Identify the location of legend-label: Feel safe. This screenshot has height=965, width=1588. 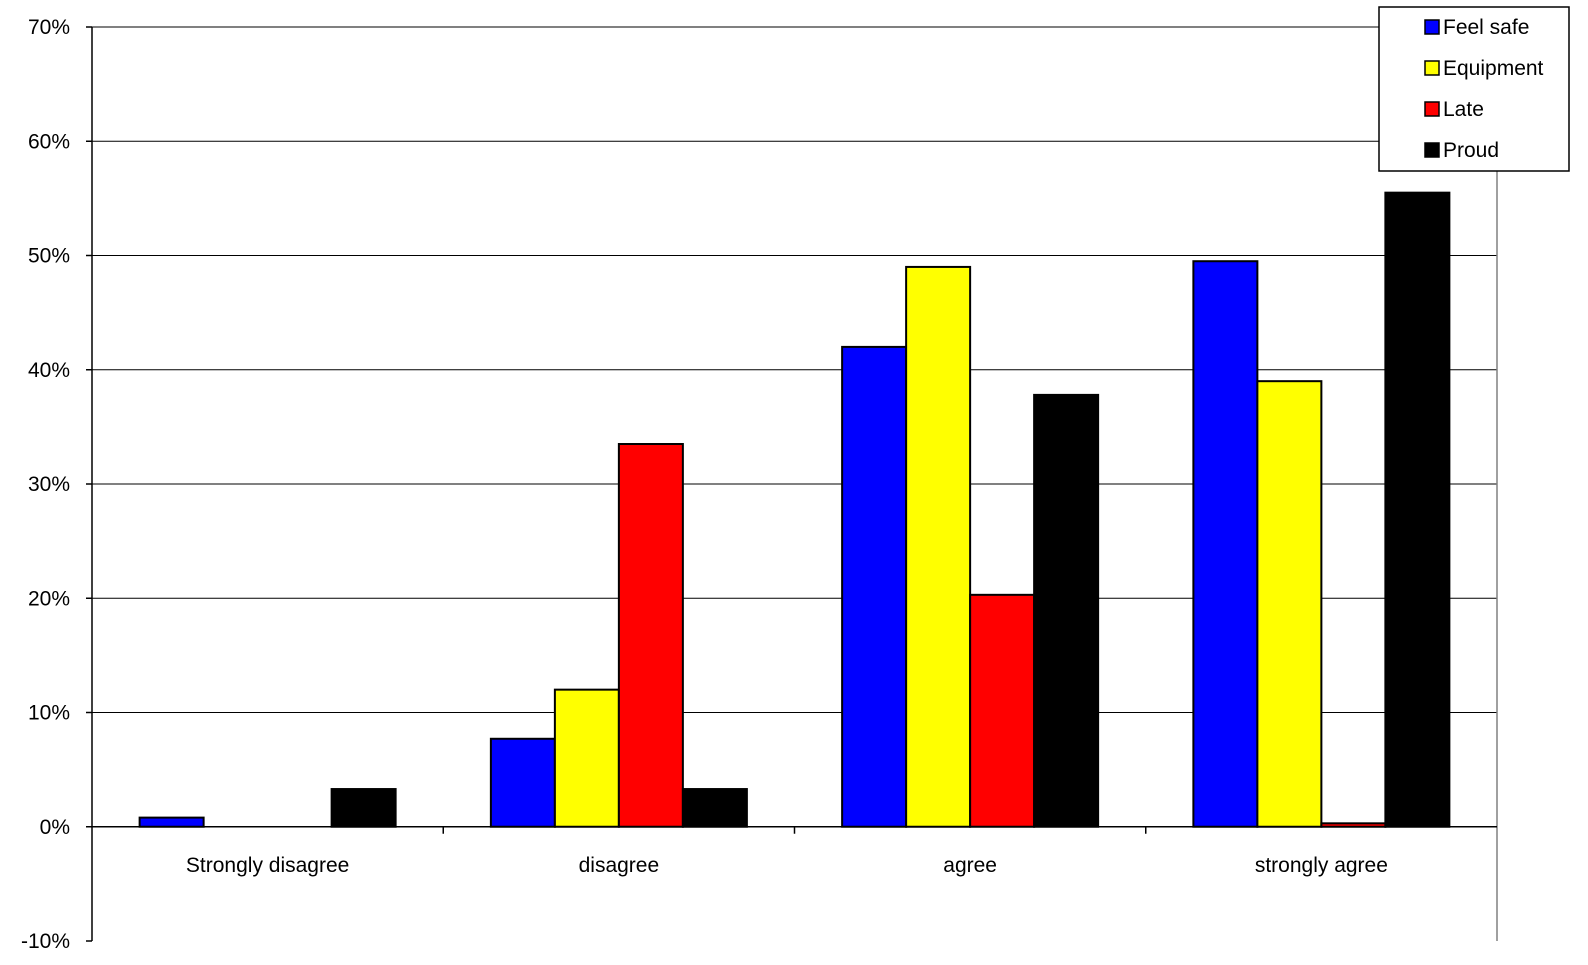
(1486, 27).